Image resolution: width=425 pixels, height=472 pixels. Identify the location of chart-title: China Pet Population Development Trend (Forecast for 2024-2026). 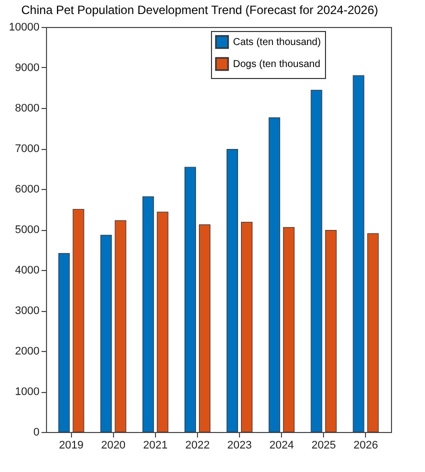
(199, 10).